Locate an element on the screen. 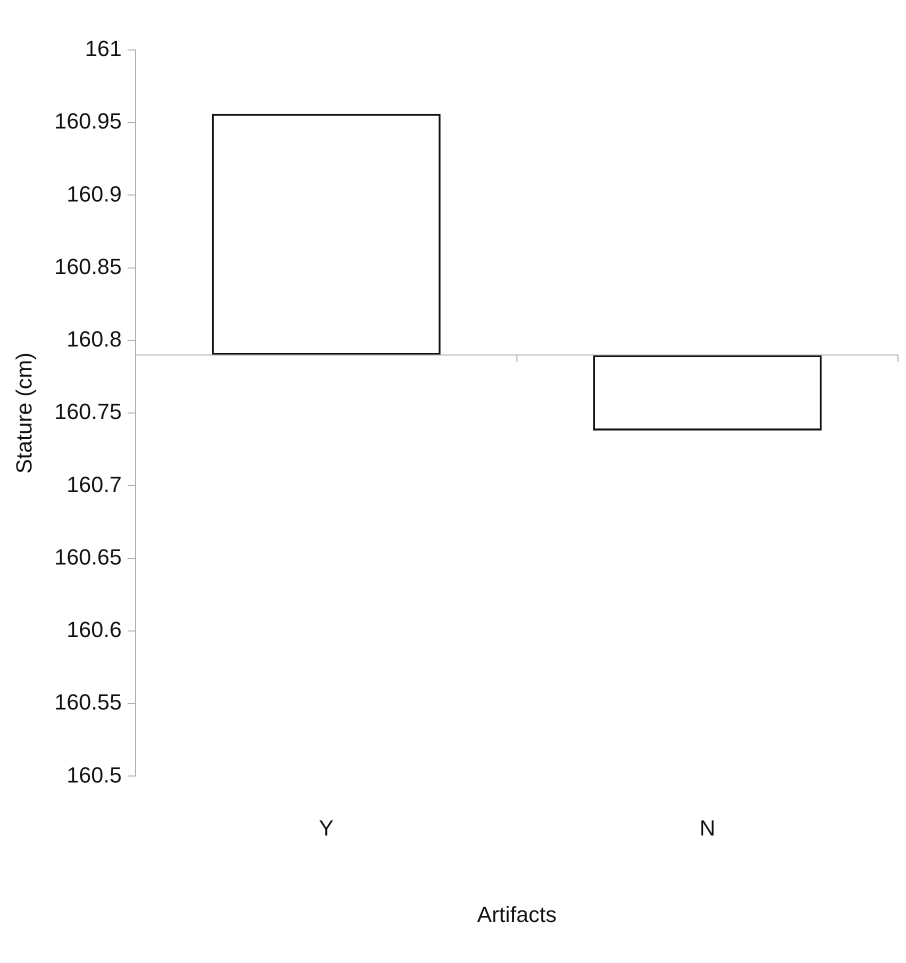 The image size is (906, 963). y-tick-label: 160.55 is located at coordinates (88, 702).